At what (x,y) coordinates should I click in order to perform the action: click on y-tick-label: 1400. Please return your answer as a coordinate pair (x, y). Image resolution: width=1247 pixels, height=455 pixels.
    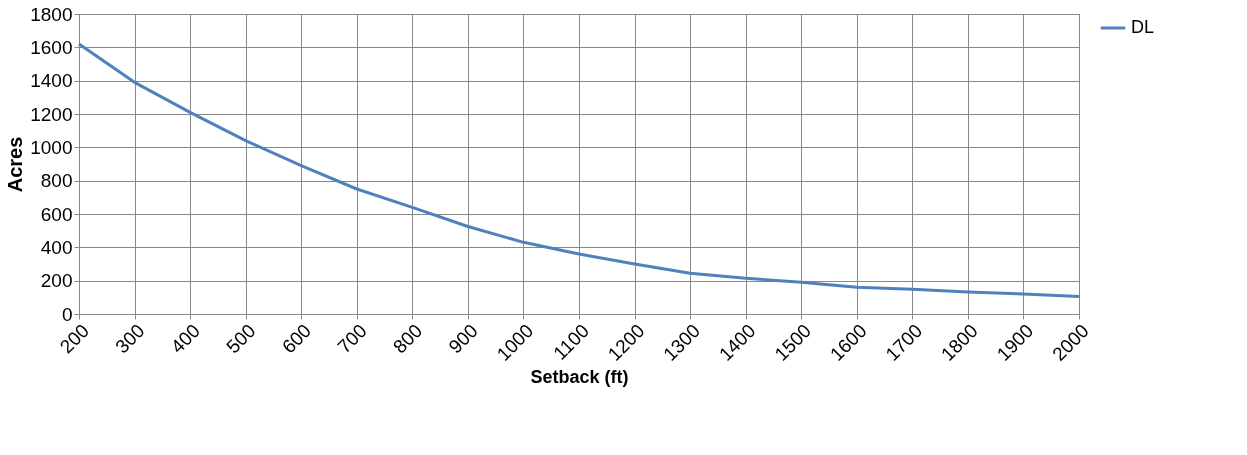
    Looking at the image, I should click on (51, 81).